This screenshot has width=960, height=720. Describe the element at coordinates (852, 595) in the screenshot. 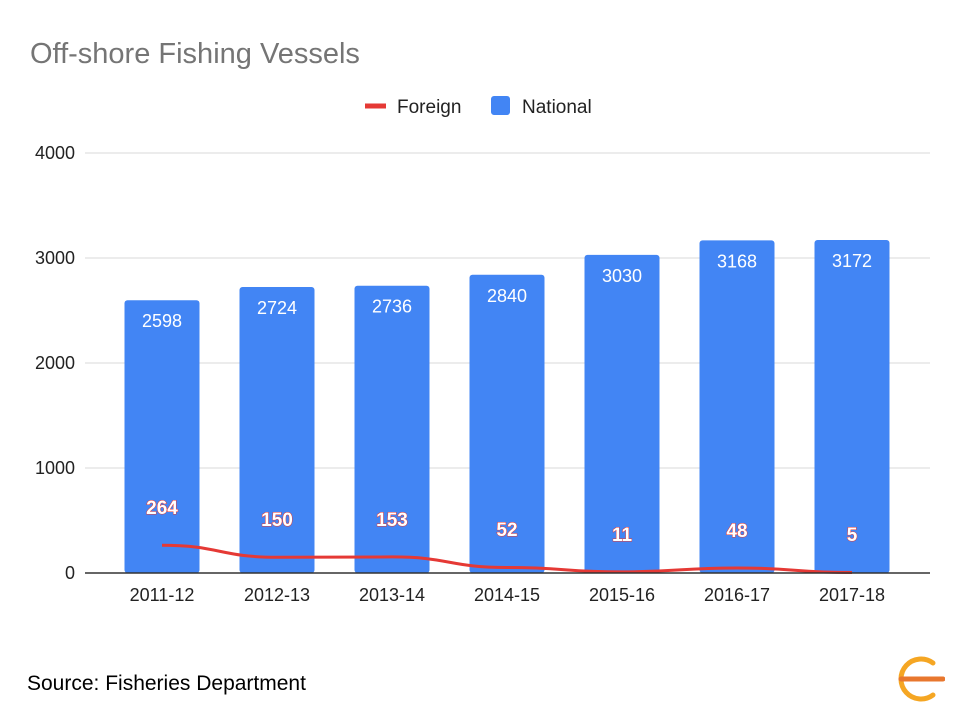

I see `x-tick-label: 2017-18` at that location.